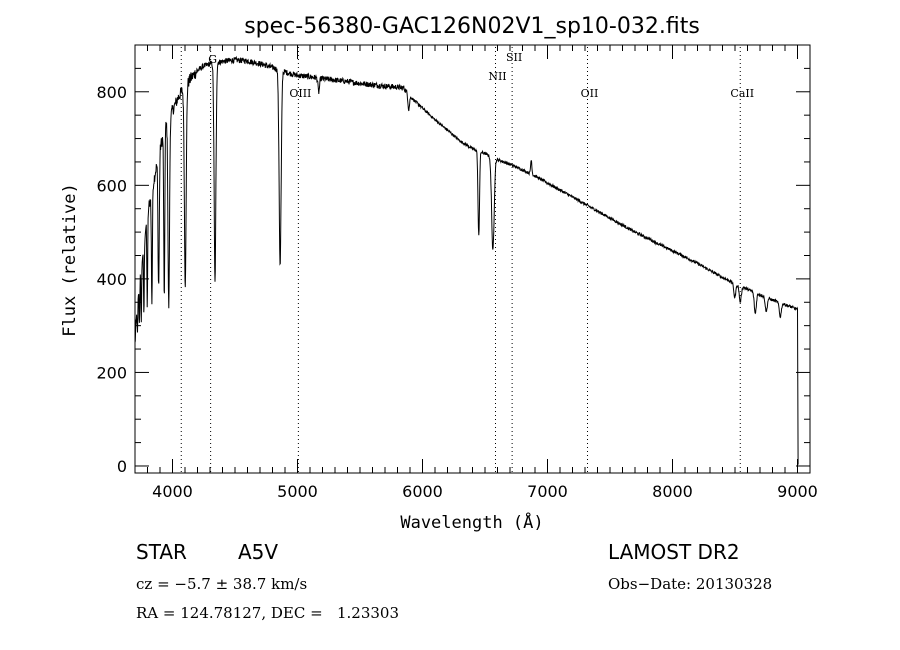  What do you see at coordinates (161, 552) in the screenshot?
I see `object-class: STAR` at bounding box center [161, 552].